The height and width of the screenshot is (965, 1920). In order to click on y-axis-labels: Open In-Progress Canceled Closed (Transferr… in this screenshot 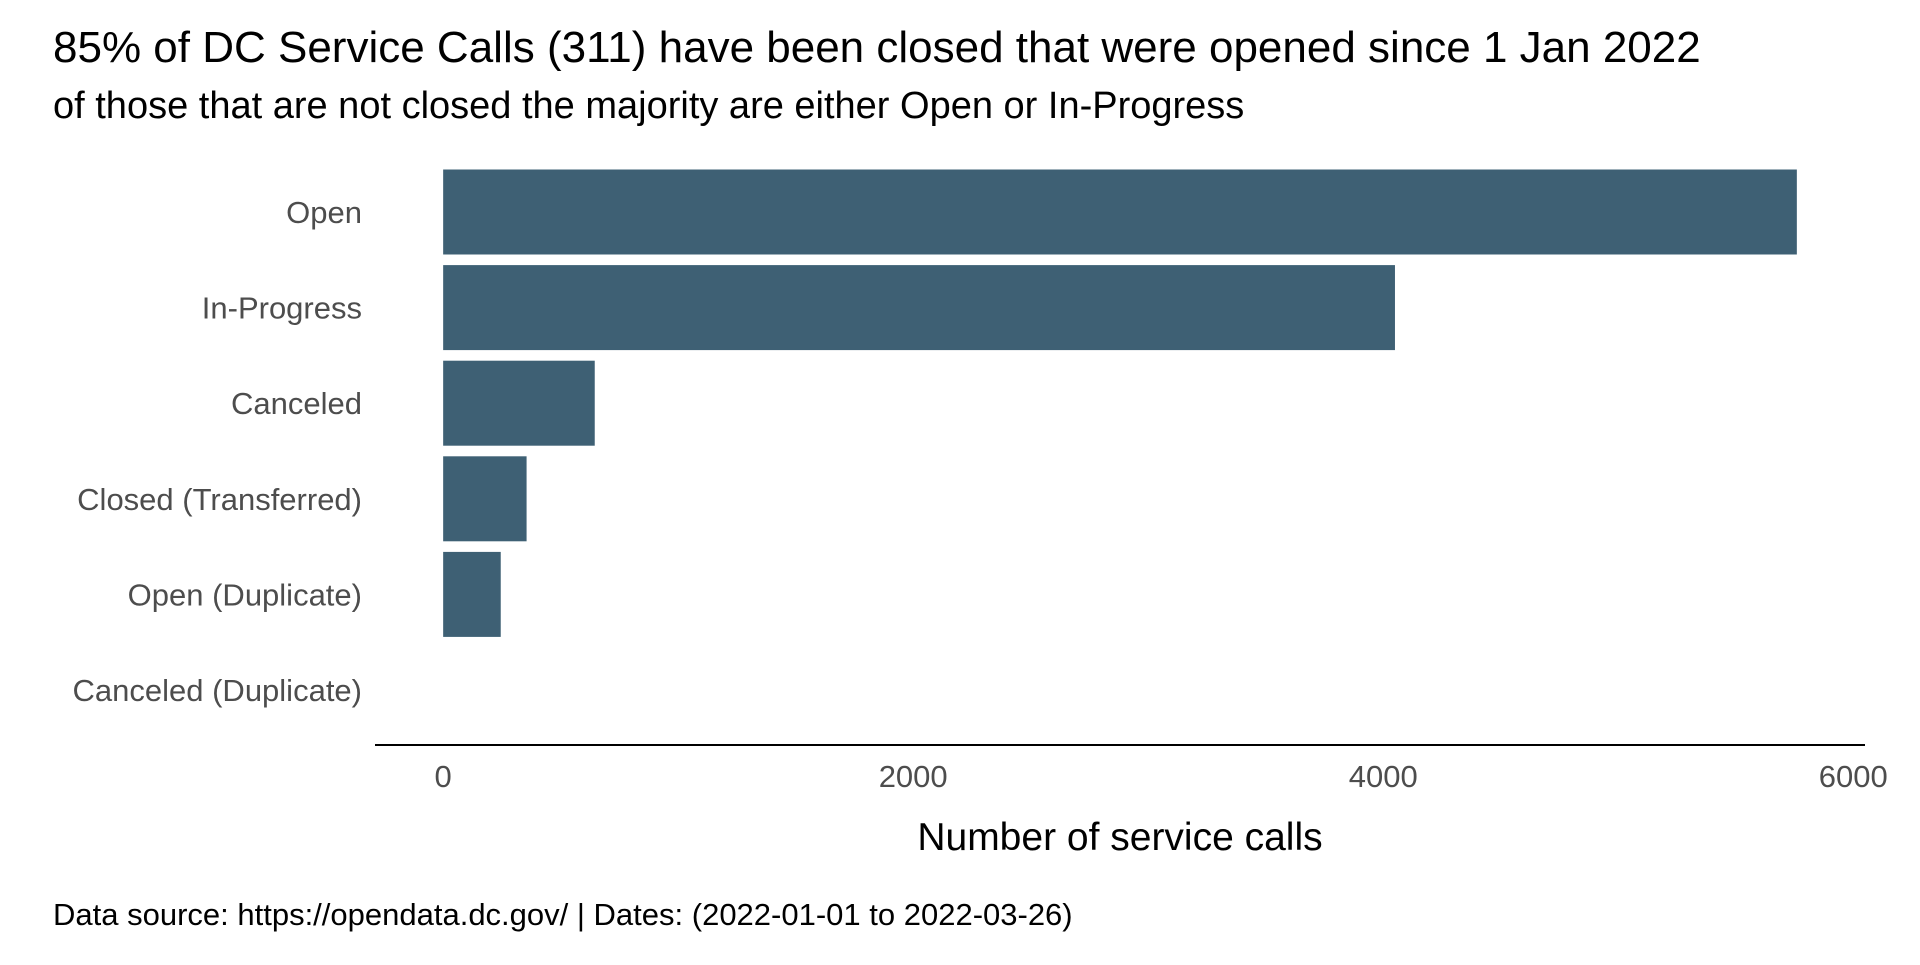, I will do `click(217, 451)`.